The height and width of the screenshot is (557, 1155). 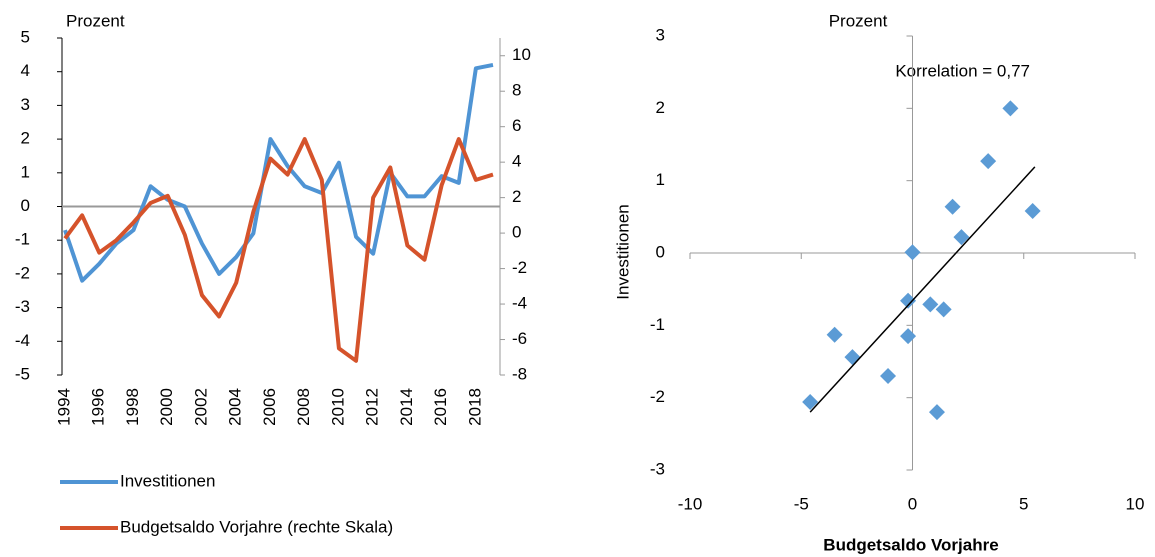 What do you see at coordinates (801, 503) in the screenshot?
I see `x-tick-label: -5` at bounding box center [801, 503].